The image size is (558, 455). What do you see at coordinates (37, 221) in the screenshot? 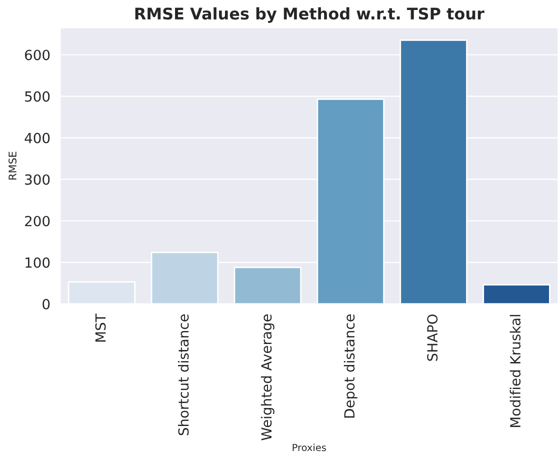
I see `y-tick-label: 200` at bounding box center [37, 221].